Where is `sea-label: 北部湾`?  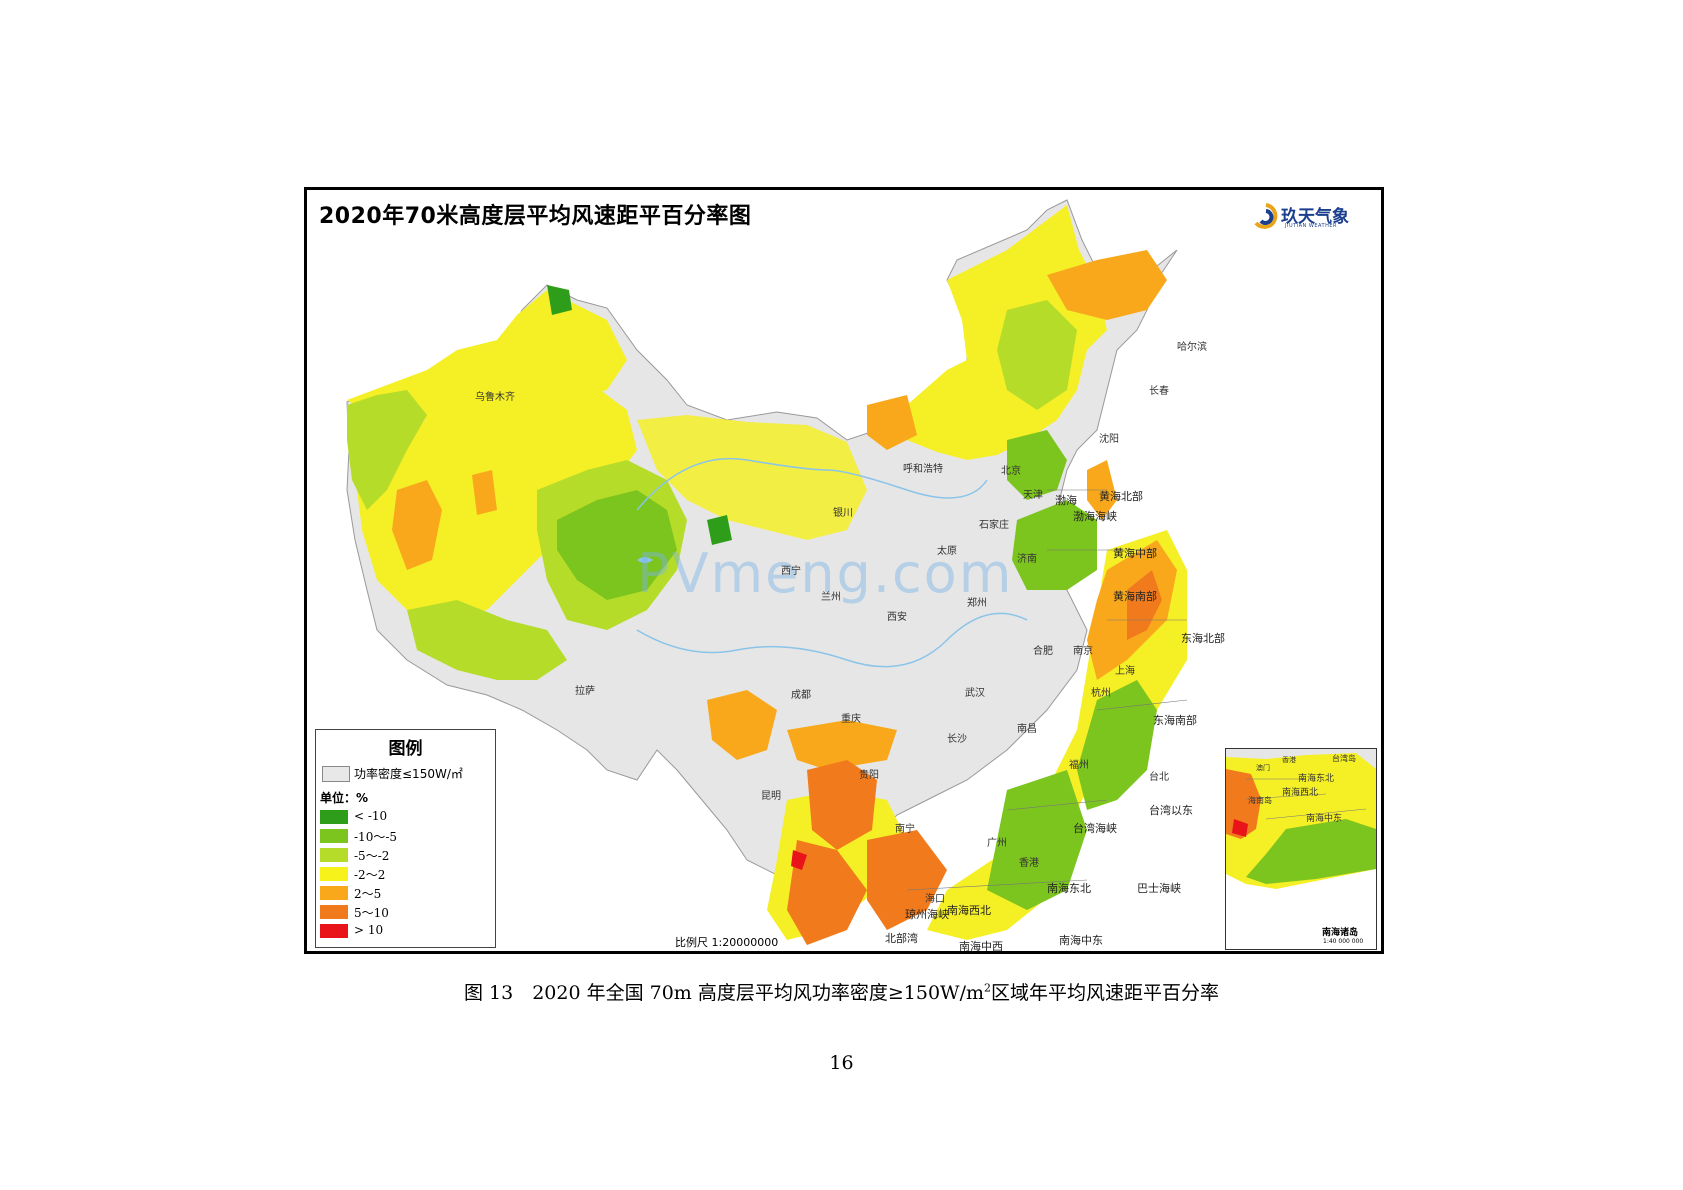 sea-label: 北部湾 is located at coordinates (901, 938).